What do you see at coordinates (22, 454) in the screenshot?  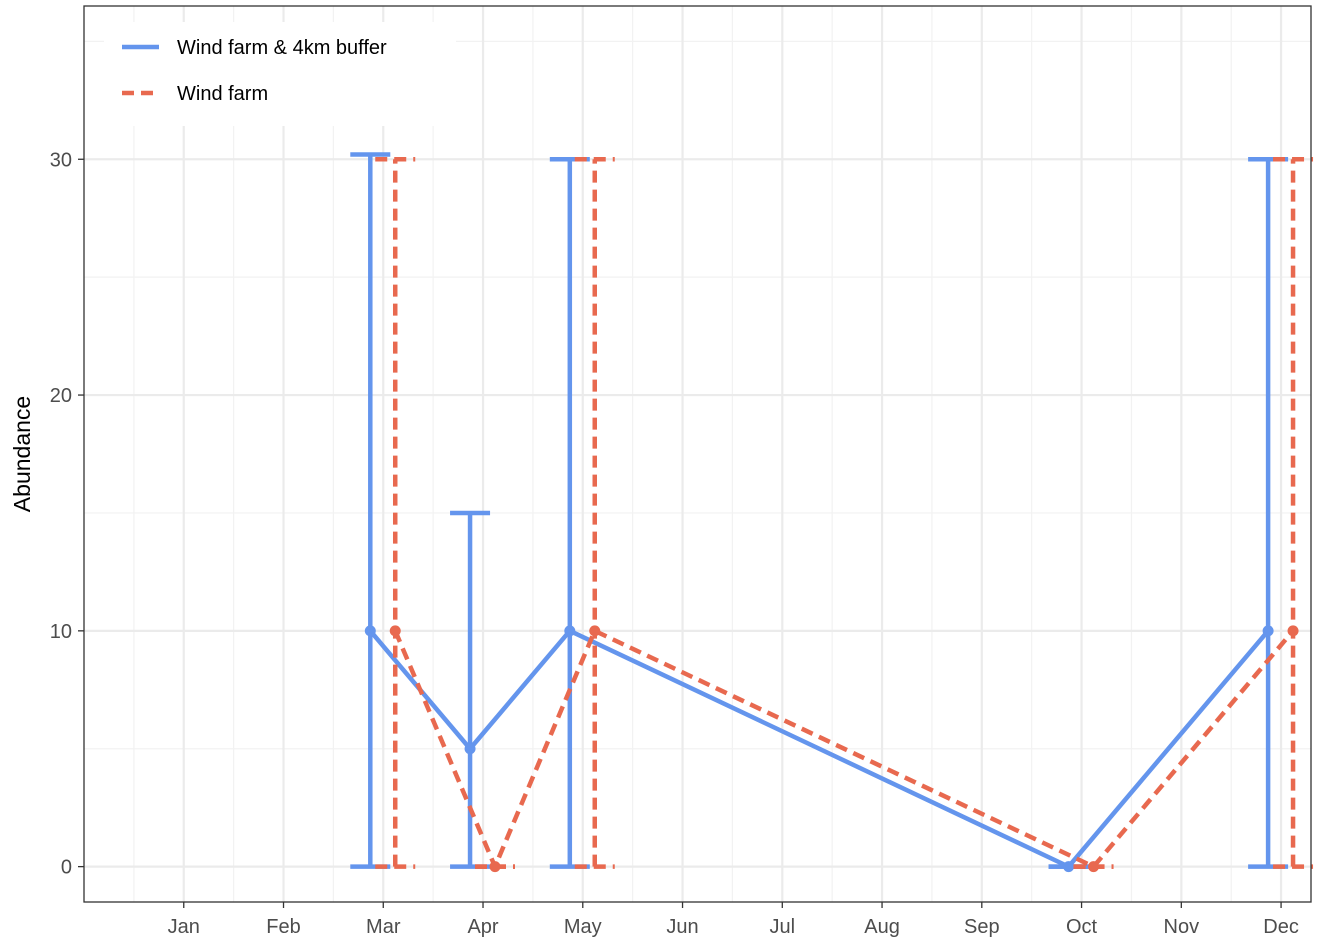 I see `y-axis-title: Abundance` at bounding box center [22, 454].